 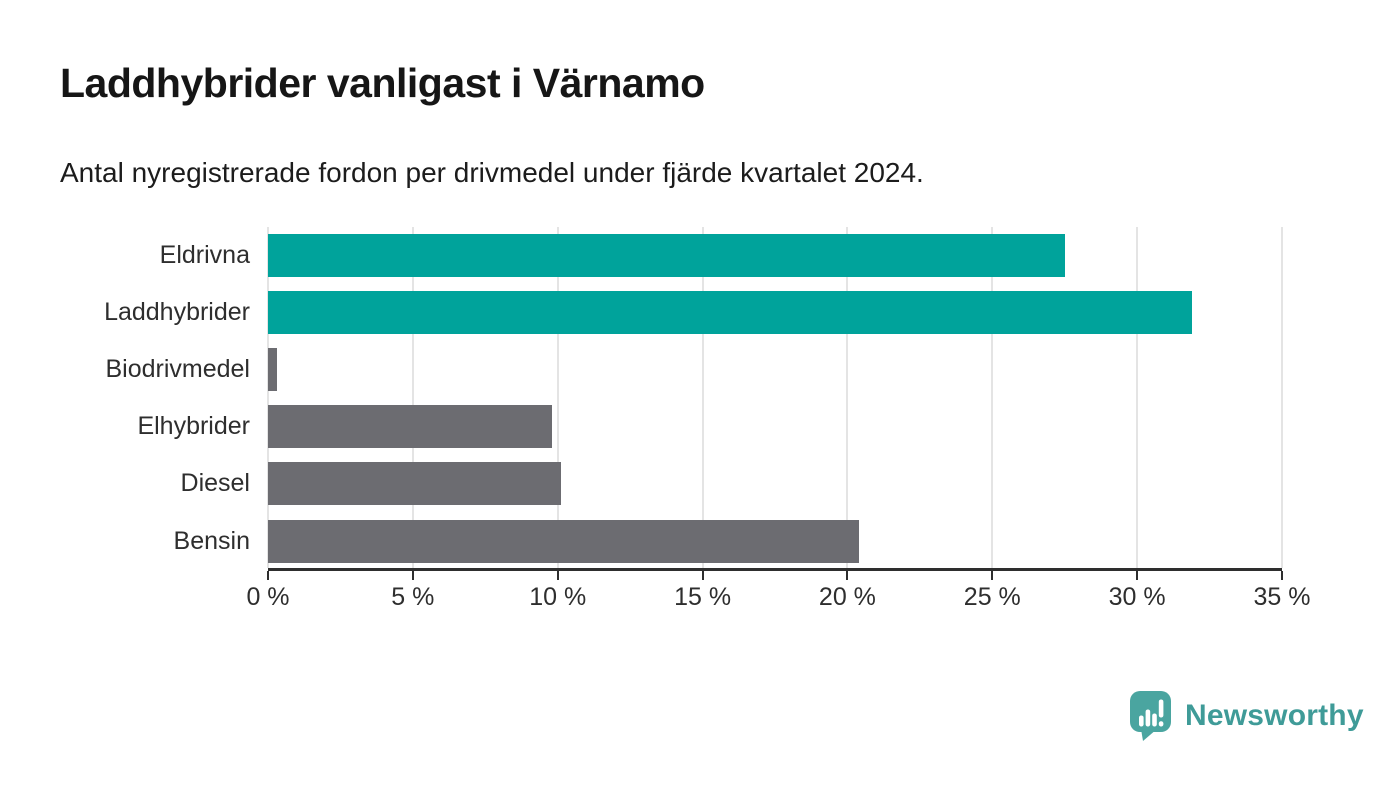 What do you see at coordinates (1137, 597) in the screenshot?
I see `x-tick-label: 30 %` at bounding box center [1137, 597].